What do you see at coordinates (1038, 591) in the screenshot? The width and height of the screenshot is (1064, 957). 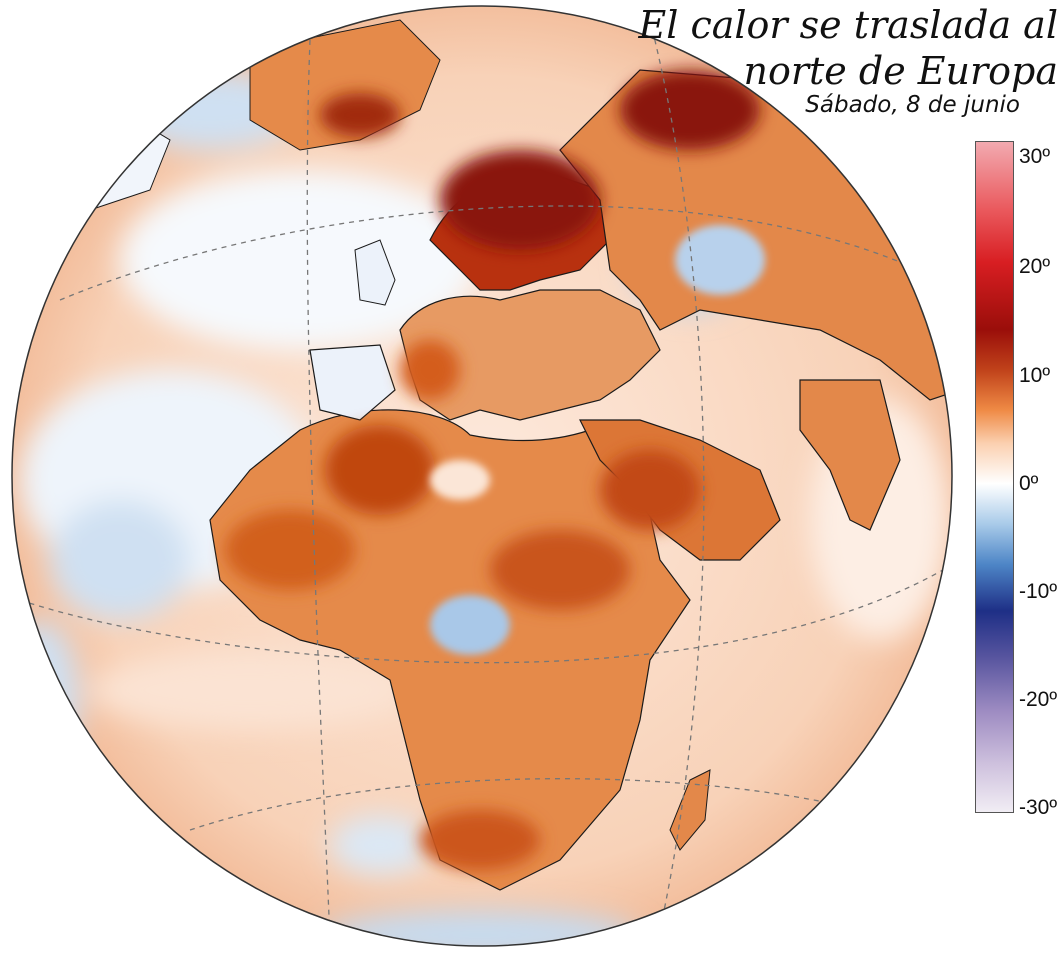 I see `scale-tick-minus-10: -10º` at bounding box center [1038, 591].